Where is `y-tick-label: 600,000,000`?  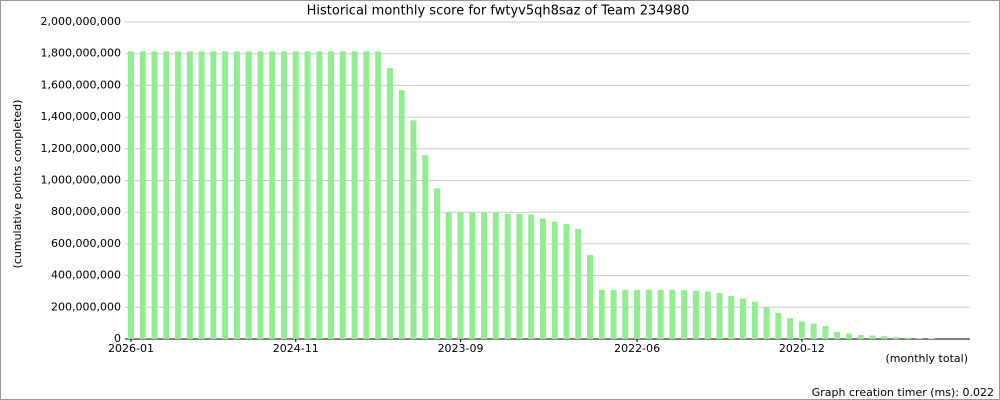
y-tick-label: 600,000,000 is located at coordinates (86, 243).